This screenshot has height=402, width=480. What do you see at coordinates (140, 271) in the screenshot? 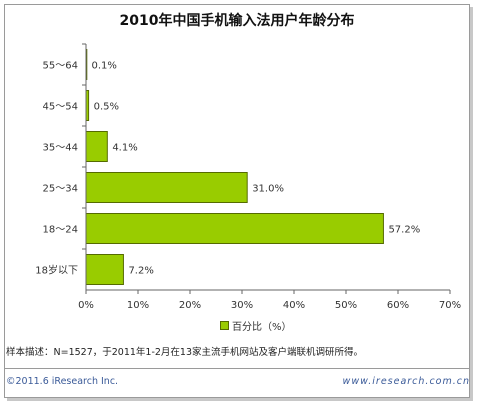
I see `data-label: 7.2%` at bounding box center [140, 271].